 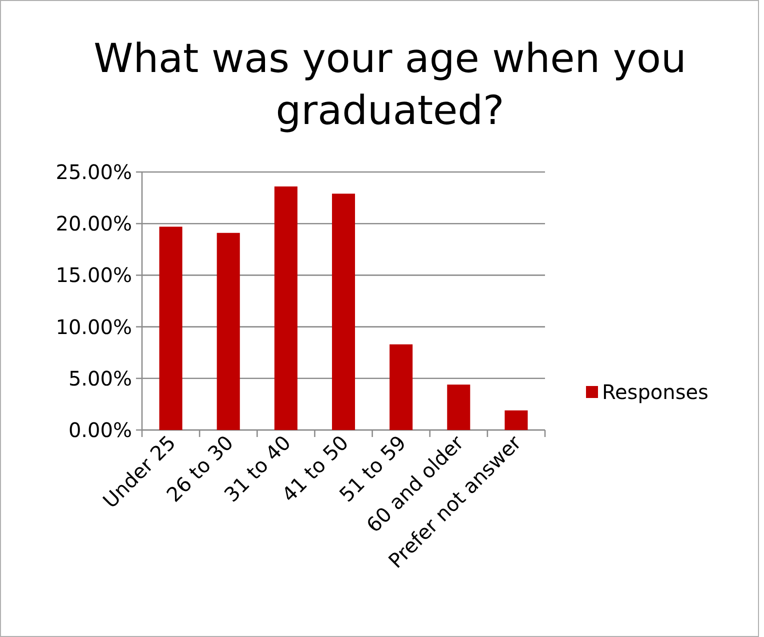 What do you see at coordinates (94, 326) in the screenshot?
I see `y-tick-label: 10.00%` at bounding box center [94, 326].